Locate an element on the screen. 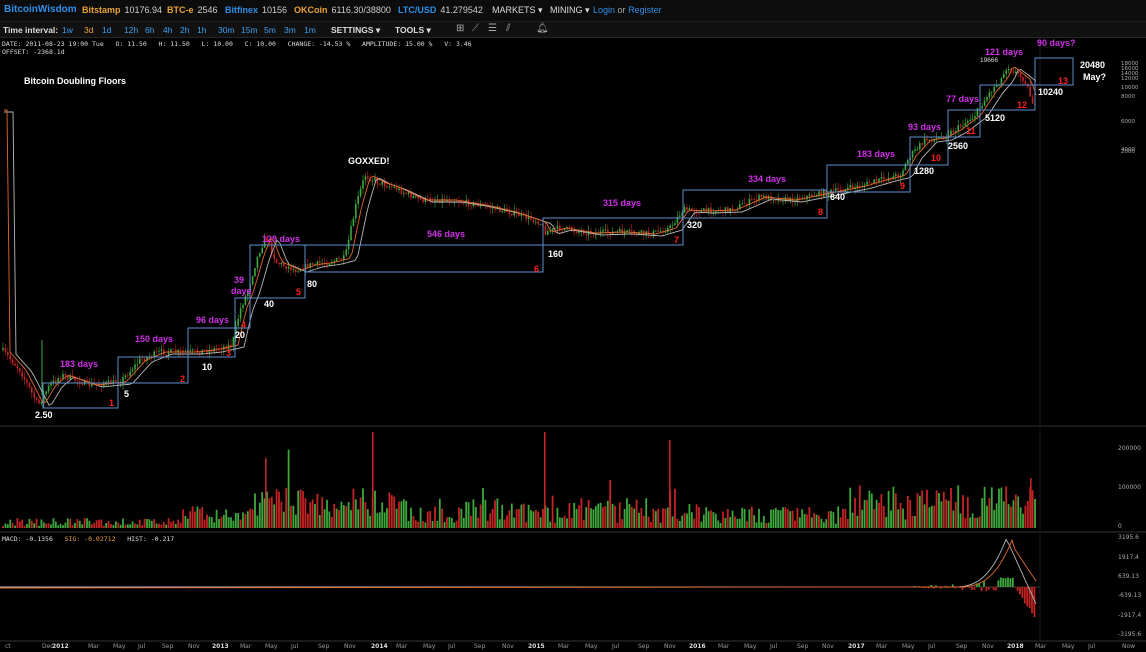 The height and width of the screenshot is (652, 1146). alert-bell-icon: 🔔︎ is located at coordinates (542, 28).